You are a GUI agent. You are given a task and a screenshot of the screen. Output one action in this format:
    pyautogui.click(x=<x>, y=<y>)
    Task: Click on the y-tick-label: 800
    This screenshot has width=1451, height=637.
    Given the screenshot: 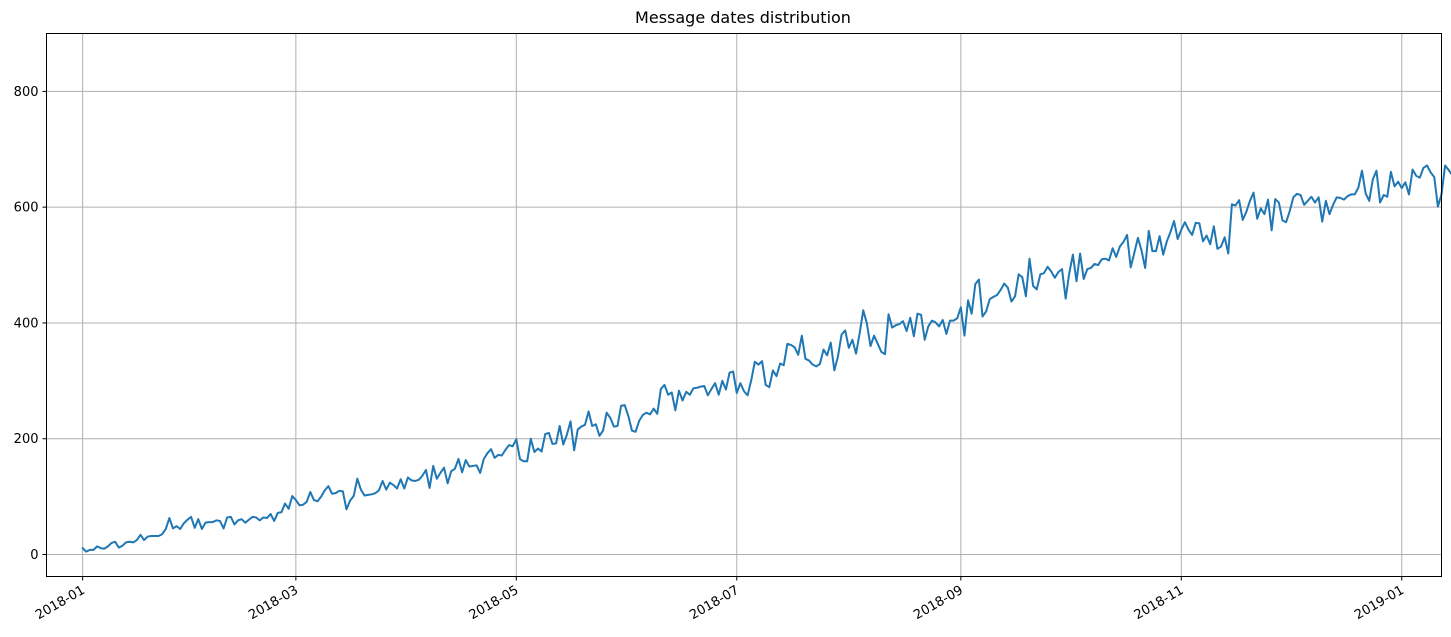 What is the action you would take?
    pyautogui.click(x=26, y=92)
    